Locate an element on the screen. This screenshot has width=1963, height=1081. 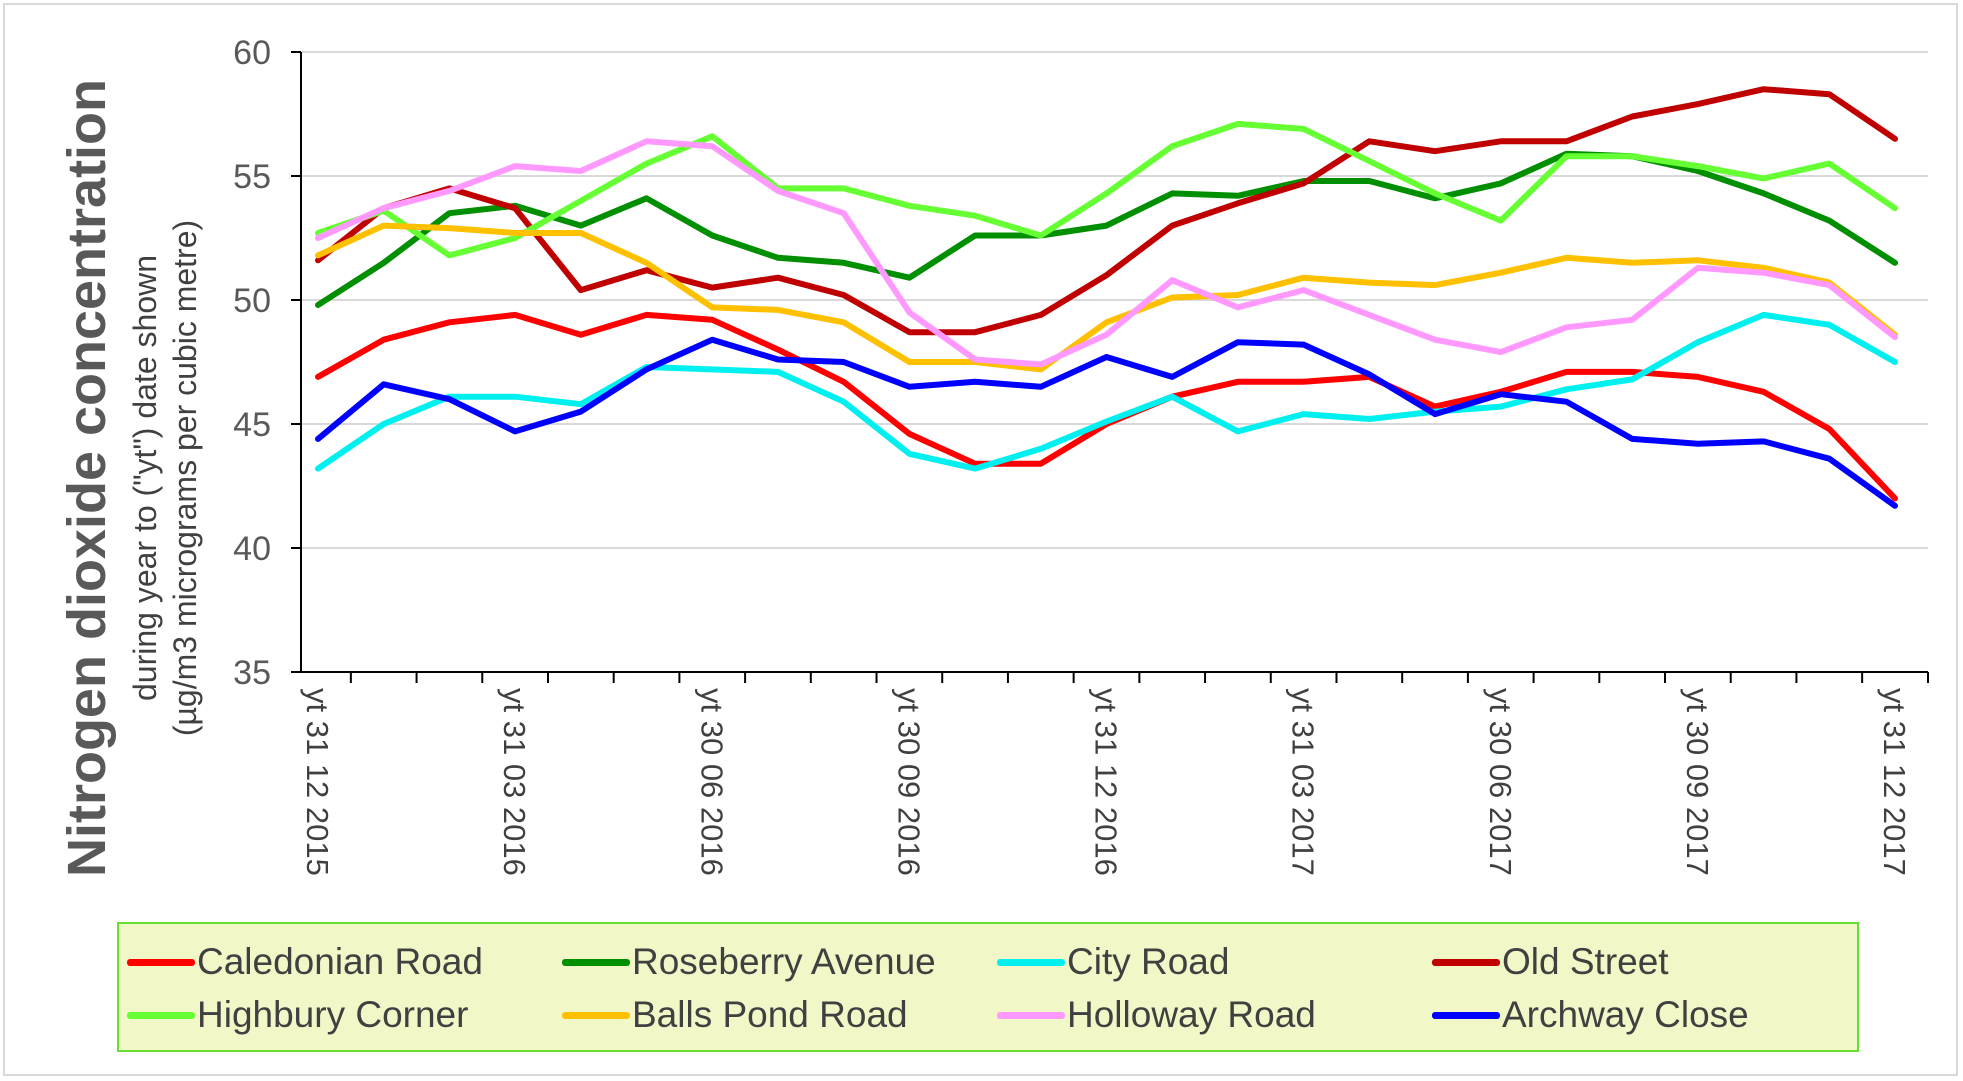
series-line-highbury-corner is located at coordinates (1106, 189).